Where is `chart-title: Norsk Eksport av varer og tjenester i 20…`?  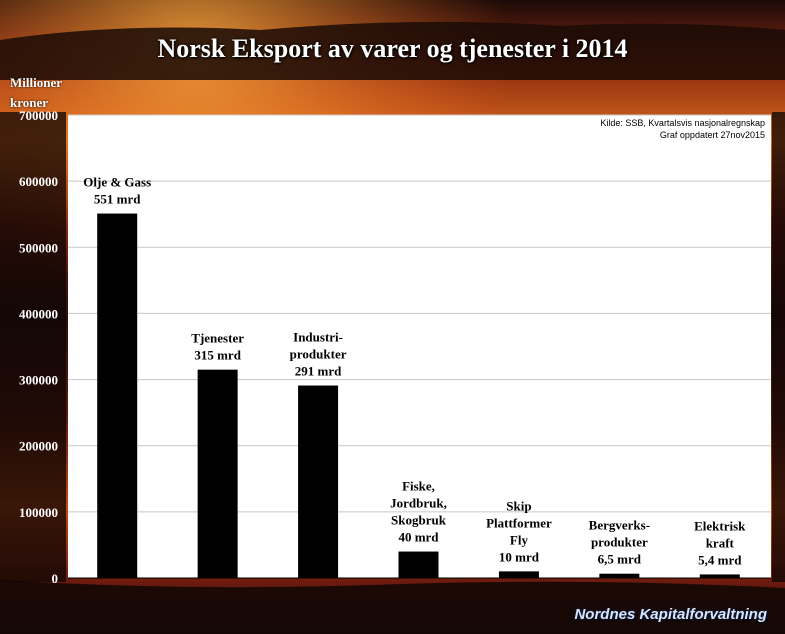
chart-title: Norsk Eksport av varer og tjenester i 20… is located at coordinates (392, 48).